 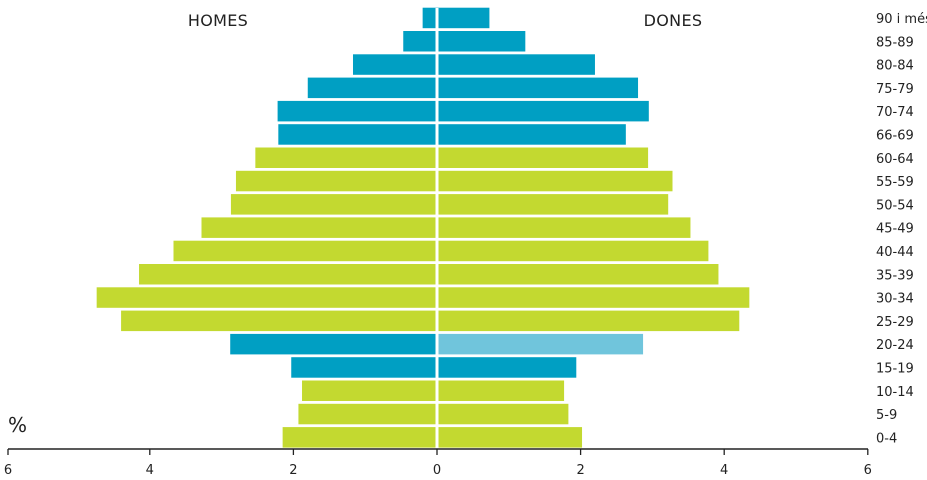 I want to click on age-label: 15-19, so click(x=895, y=368).